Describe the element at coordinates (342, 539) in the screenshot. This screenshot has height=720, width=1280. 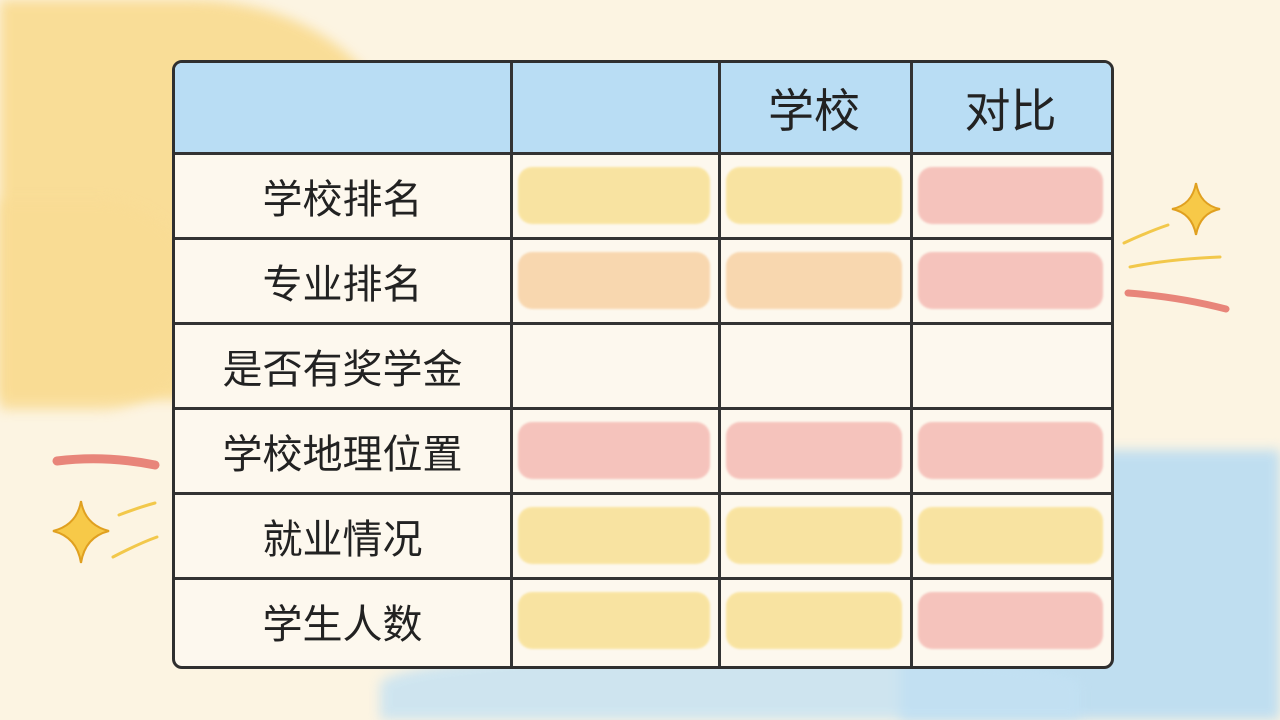
I see `row-label: 就业情况` at that location.